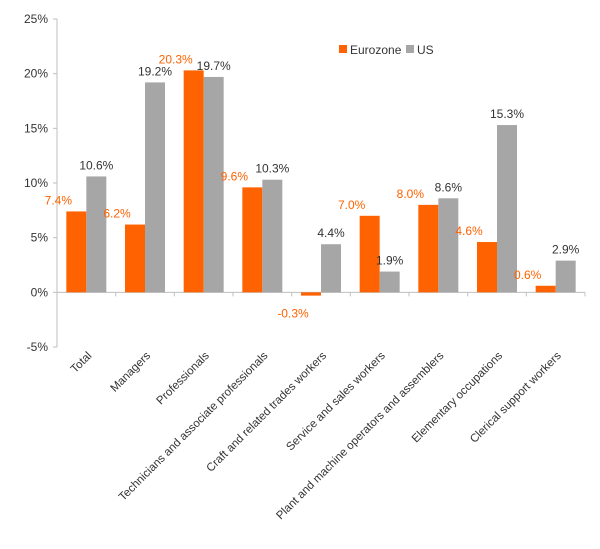  I want to click on data-label-us-4: 10.3%, so click(272, 169).